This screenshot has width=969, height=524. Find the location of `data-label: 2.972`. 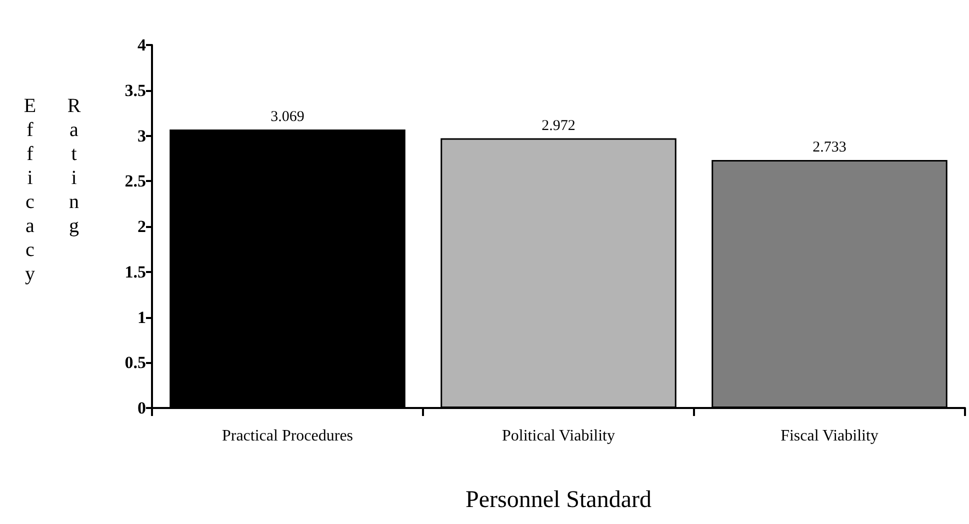

data-label: 2.972 is located at coordinates (559, 126).